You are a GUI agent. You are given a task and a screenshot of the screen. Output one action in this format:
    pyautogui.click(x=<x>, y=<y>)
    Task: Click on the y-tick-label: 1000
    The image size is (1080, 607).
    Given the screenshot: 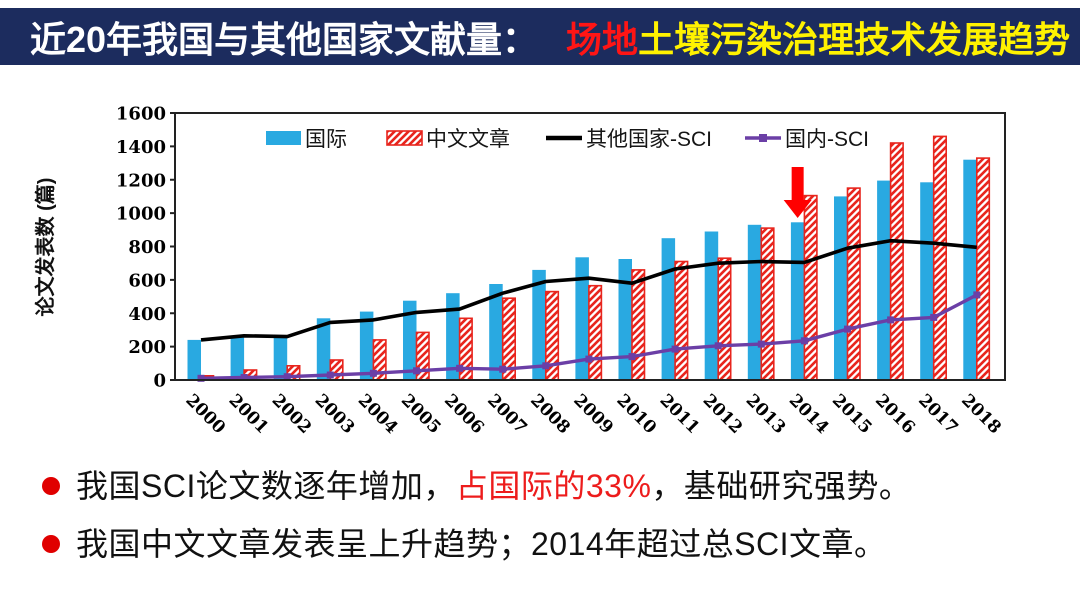 What is the action you would take?
    pyautogui.click(x=141, y=214)
    